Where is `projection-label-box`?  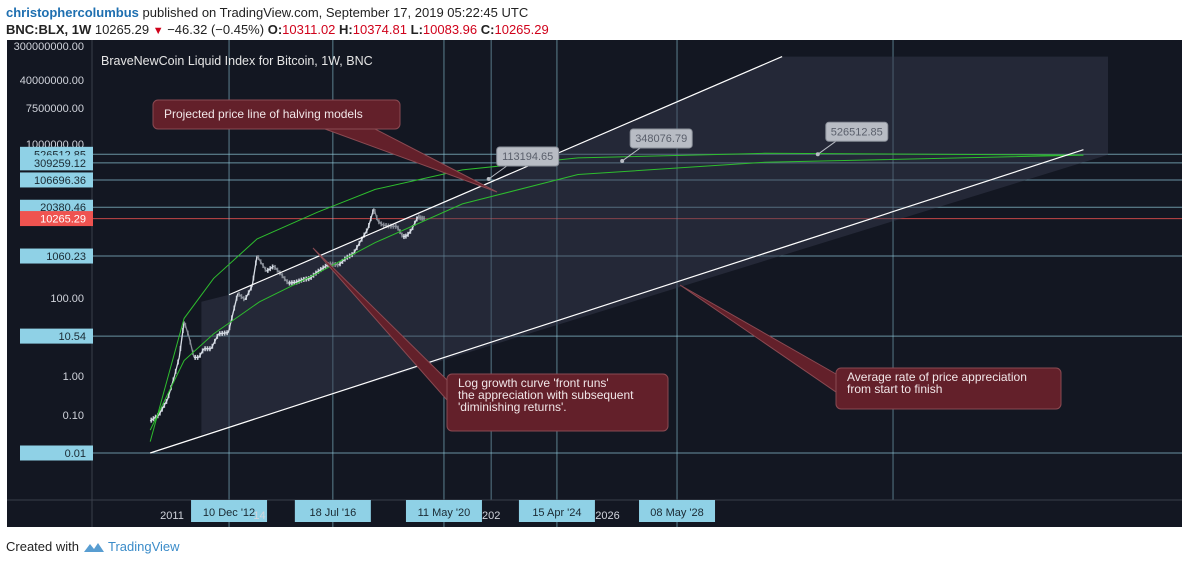 projection-label-box is located at coordinates (857, 131).